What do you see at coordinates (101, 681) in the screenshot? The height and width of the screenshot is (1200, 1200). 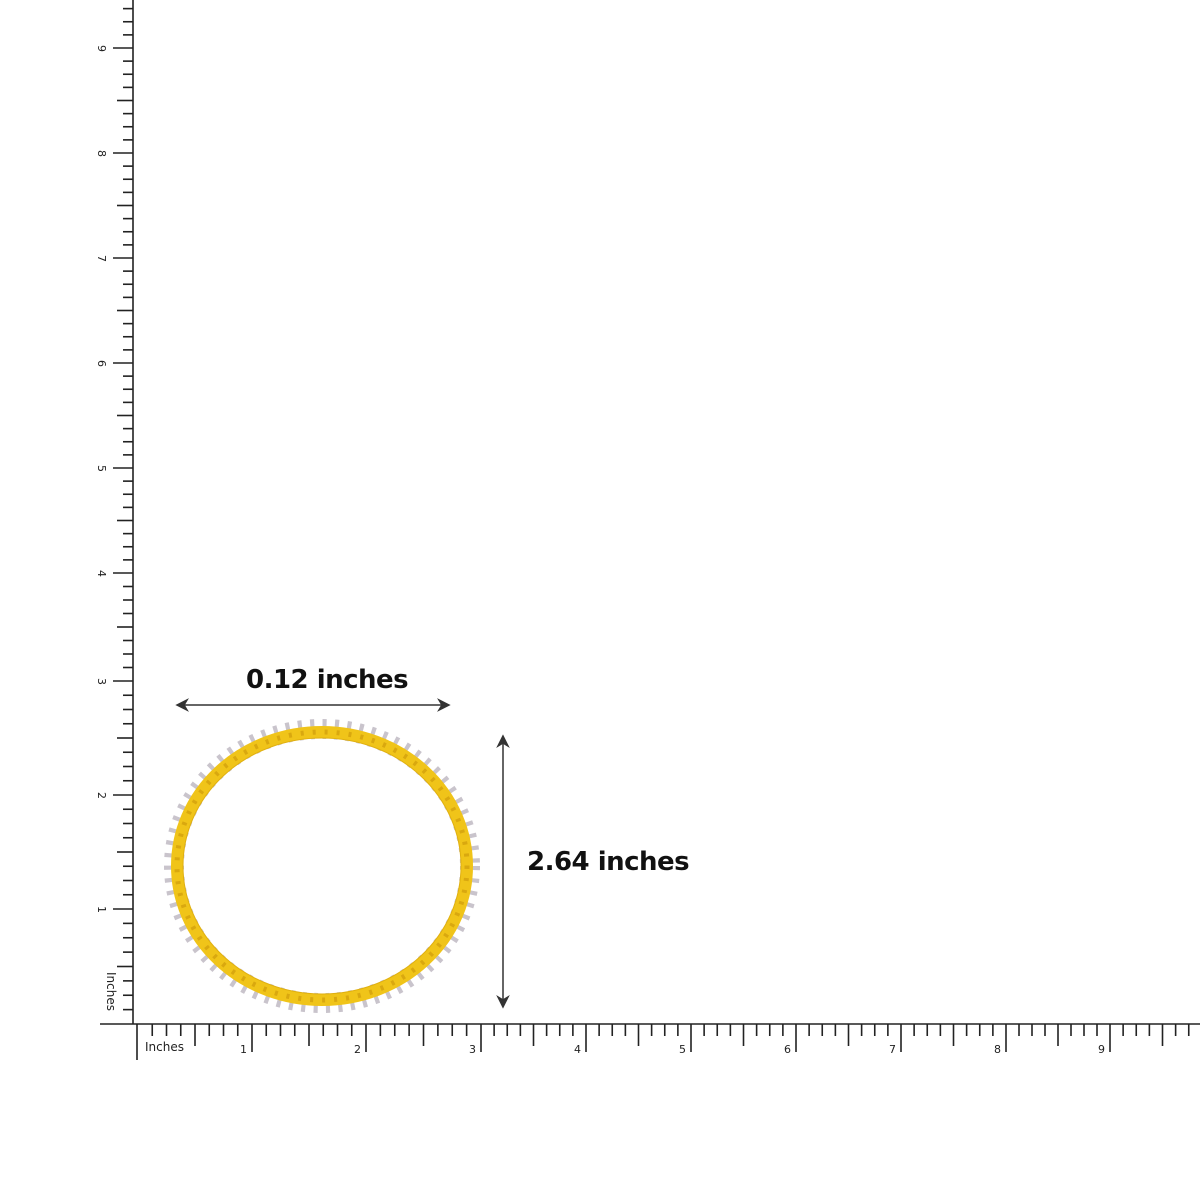 I see `y-tick-label: 3` at bounding box center [101, 681].